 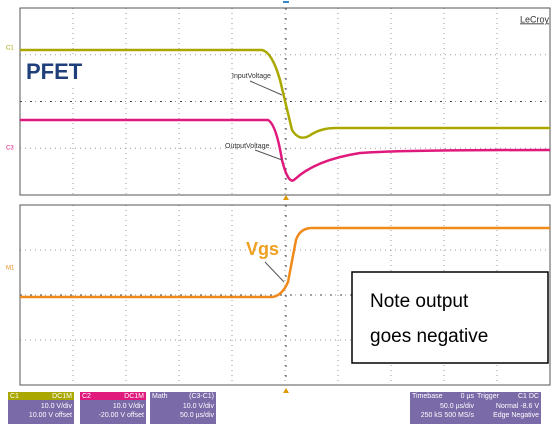 What do you see at coordinates (516, 415) in the screenshot?
I see `status-line: Edge Negative` at bounding box center [516, 415].